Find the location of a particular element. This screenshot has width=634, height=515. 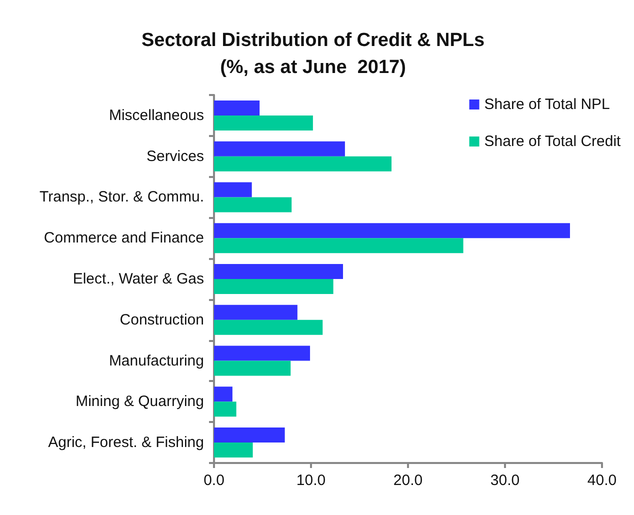

x-tick-label: 40.0 is located at coordinates (602, 480).